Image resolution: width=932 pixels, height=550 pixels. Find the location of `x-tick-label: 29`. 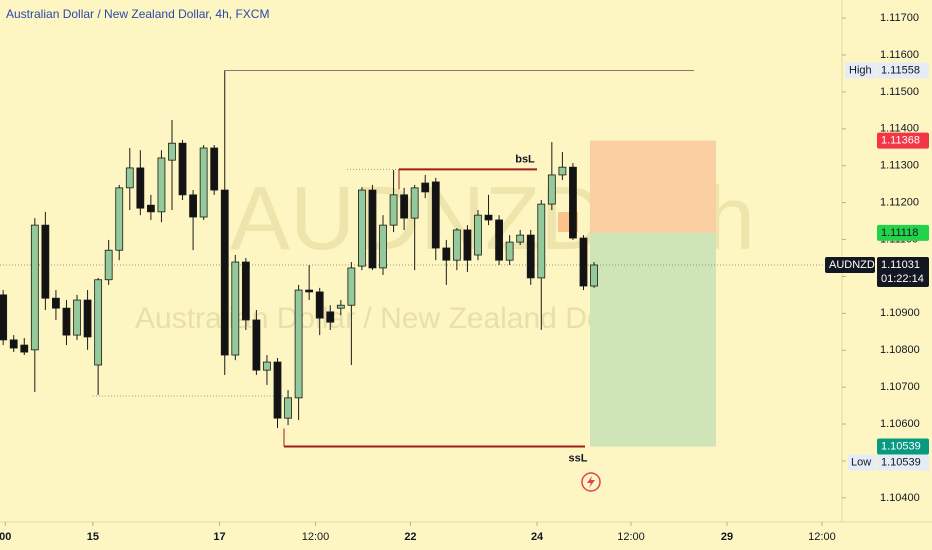

x-tick-label: 29 is located at coordinates (727, 537).